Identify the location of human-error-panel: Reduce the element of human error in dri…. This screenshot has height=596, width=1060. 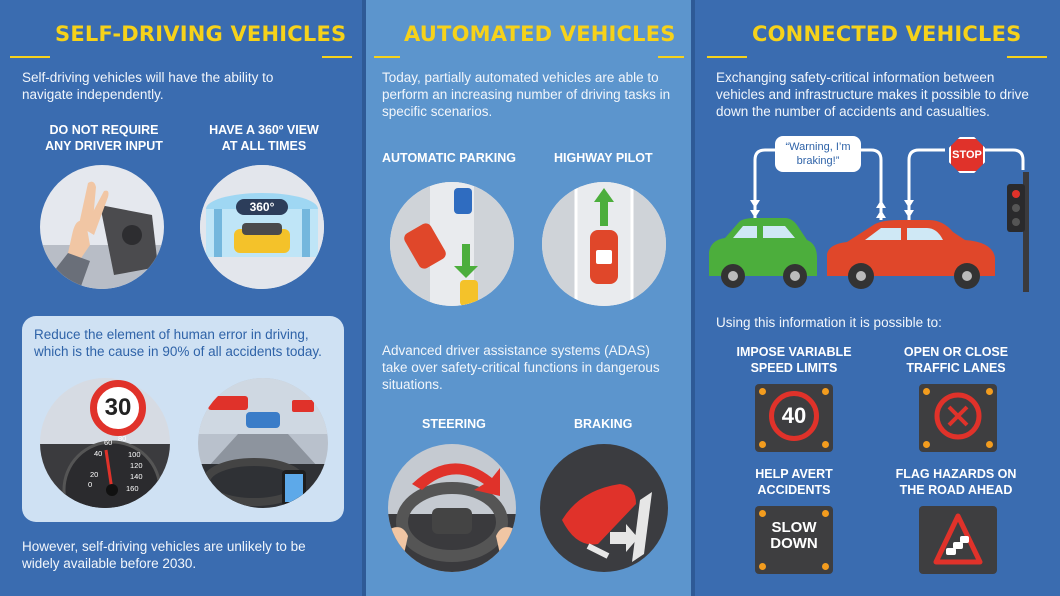
(183, 419).